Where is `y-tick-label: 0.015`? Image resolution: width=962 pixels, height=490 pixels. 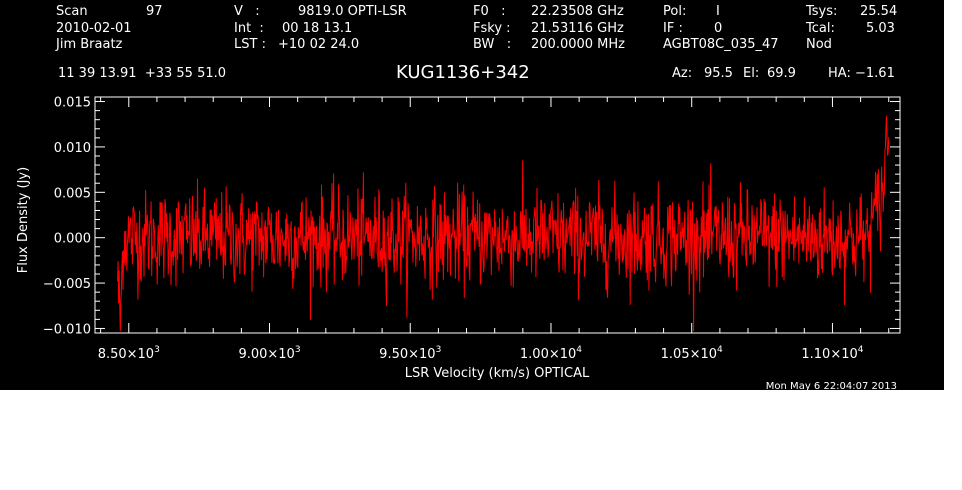 y-tick-label: 0.015 is located at coordinates (72, 103).